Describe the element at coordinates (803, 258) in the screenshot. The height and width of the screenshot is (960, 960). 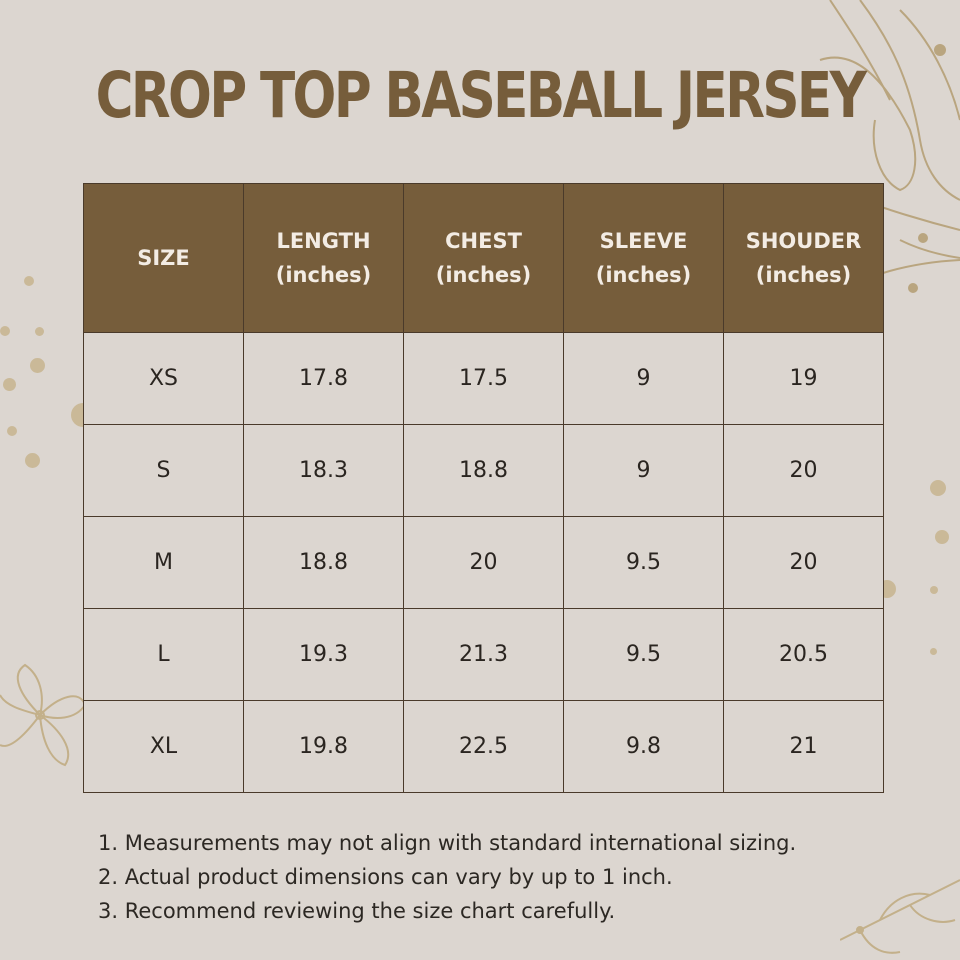
I see `header-shoulder: SHOUDER (inches)` at that location.